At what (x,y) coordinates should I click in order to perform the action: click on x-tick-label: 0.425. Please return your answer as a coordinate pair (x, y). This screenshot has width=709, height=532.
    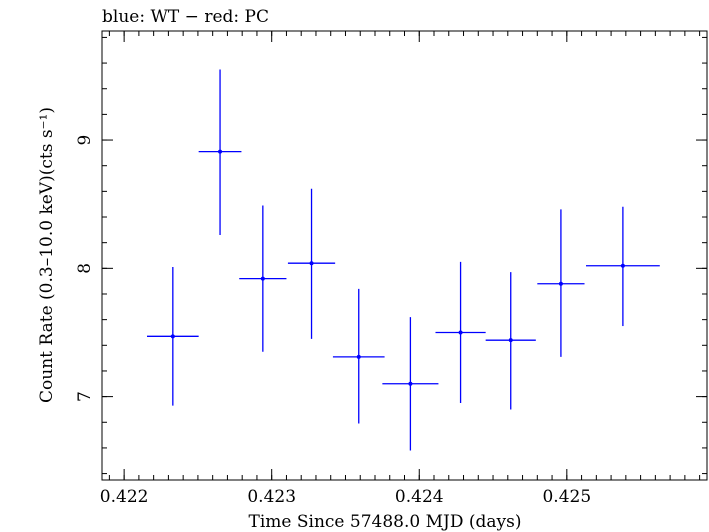
    Looking at the image, I should click on (566, 497).